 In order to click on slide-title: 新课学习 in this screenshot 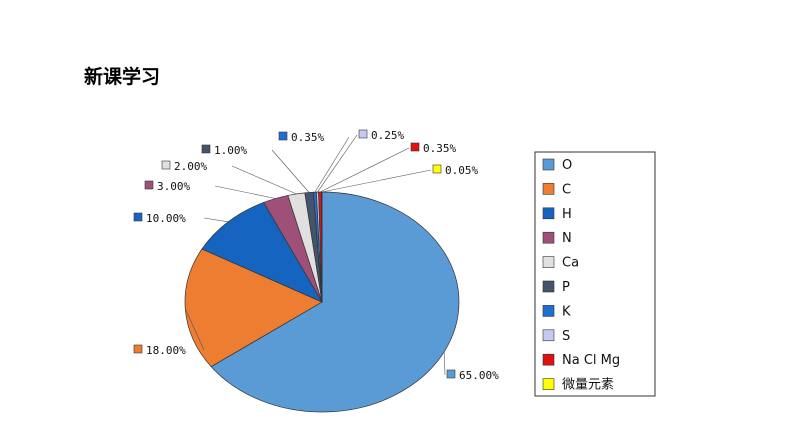, I will do `click(122, 77)`.